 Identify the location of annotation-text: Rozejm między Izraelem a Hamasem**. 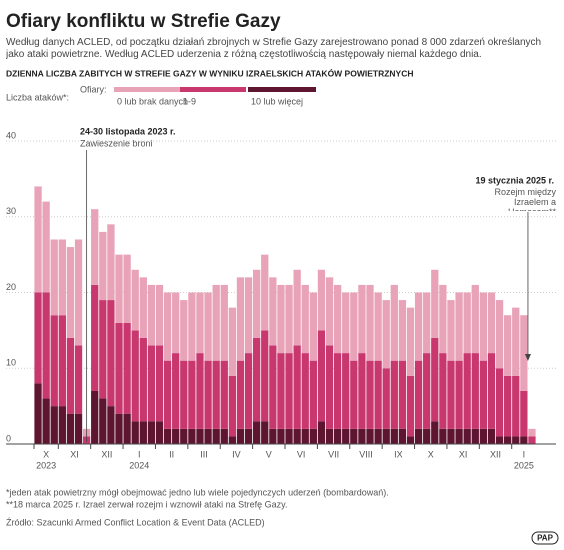
(525, 199).